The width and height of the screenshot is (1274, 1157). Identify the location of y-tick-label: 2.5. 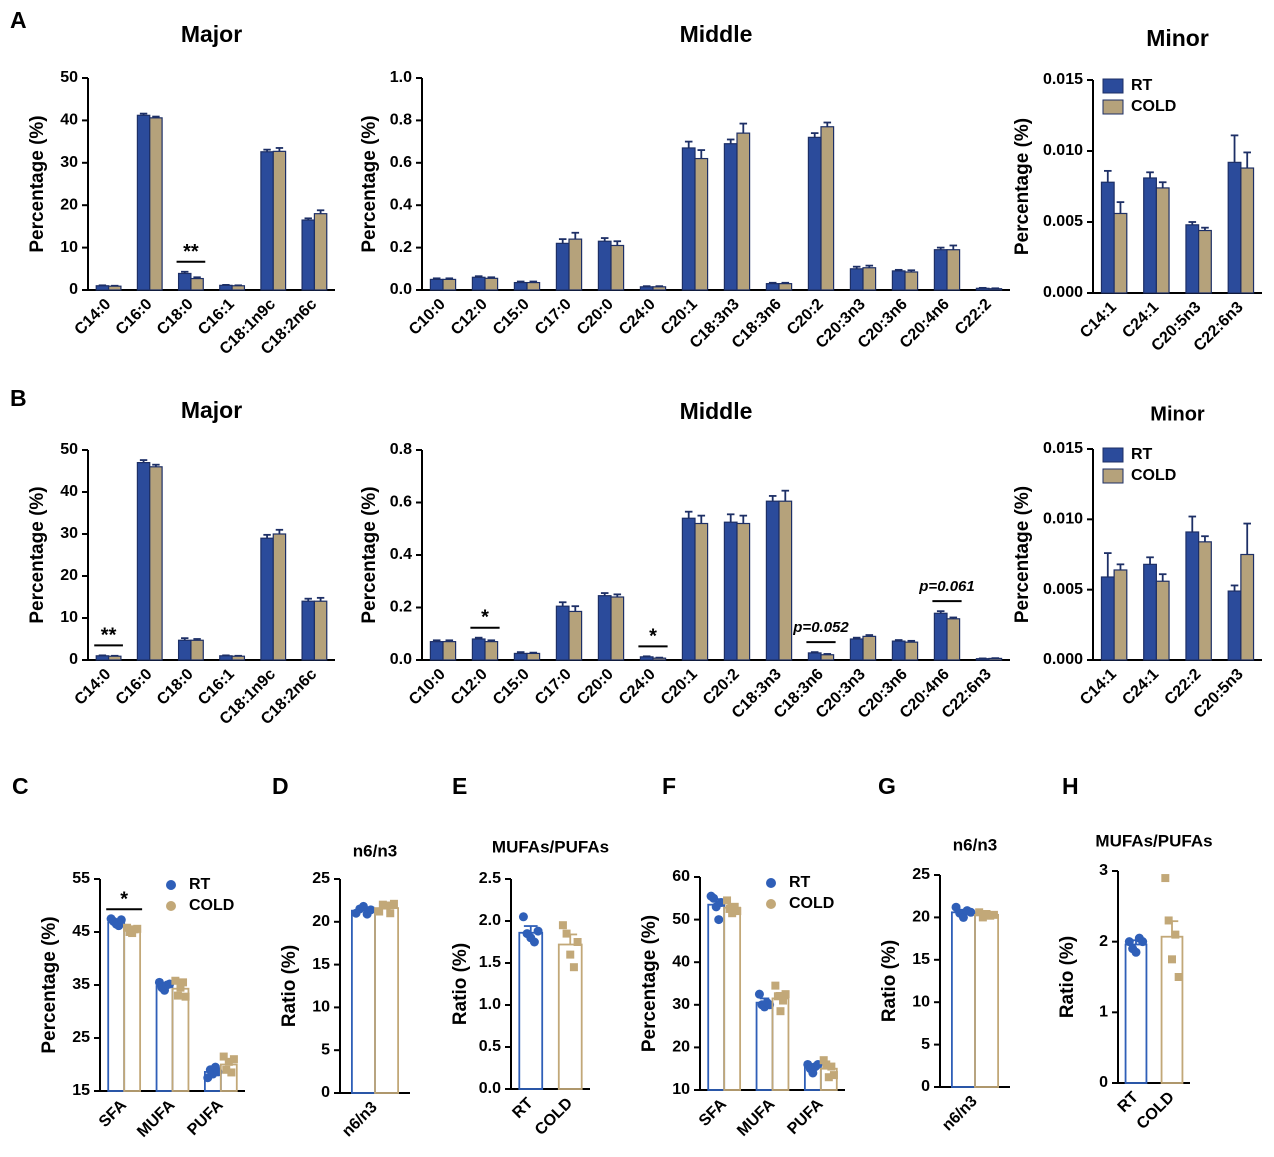
(490, 878).